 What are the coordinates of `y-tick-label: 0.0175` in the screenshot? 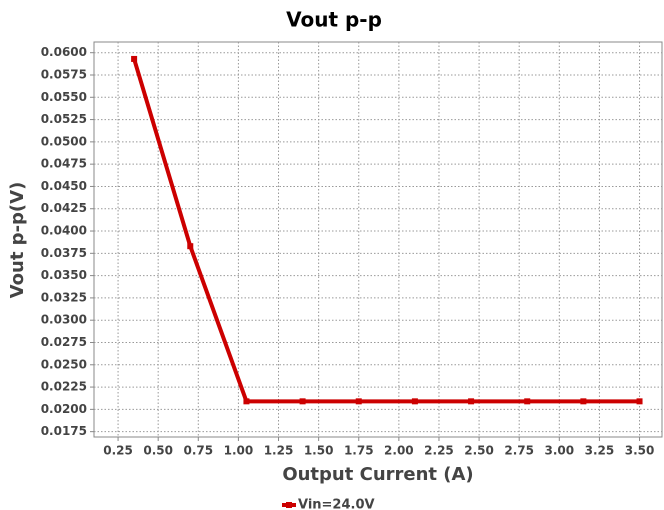 It's located at (64, 431).